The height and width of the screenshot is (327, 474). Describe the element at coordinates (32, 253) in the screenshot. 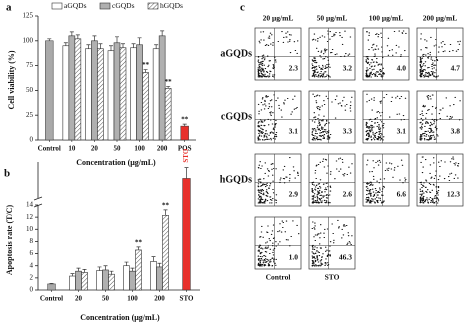

I see `y-tick-label: 6` at that location.